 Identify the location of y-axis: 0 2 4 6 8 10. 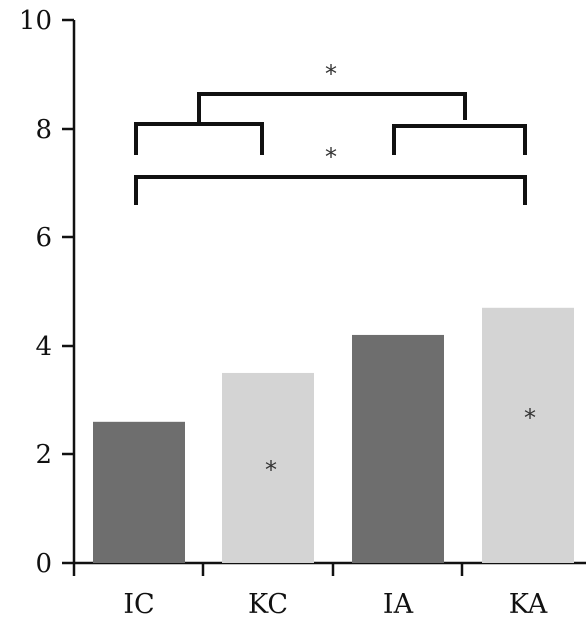
(47, 292).